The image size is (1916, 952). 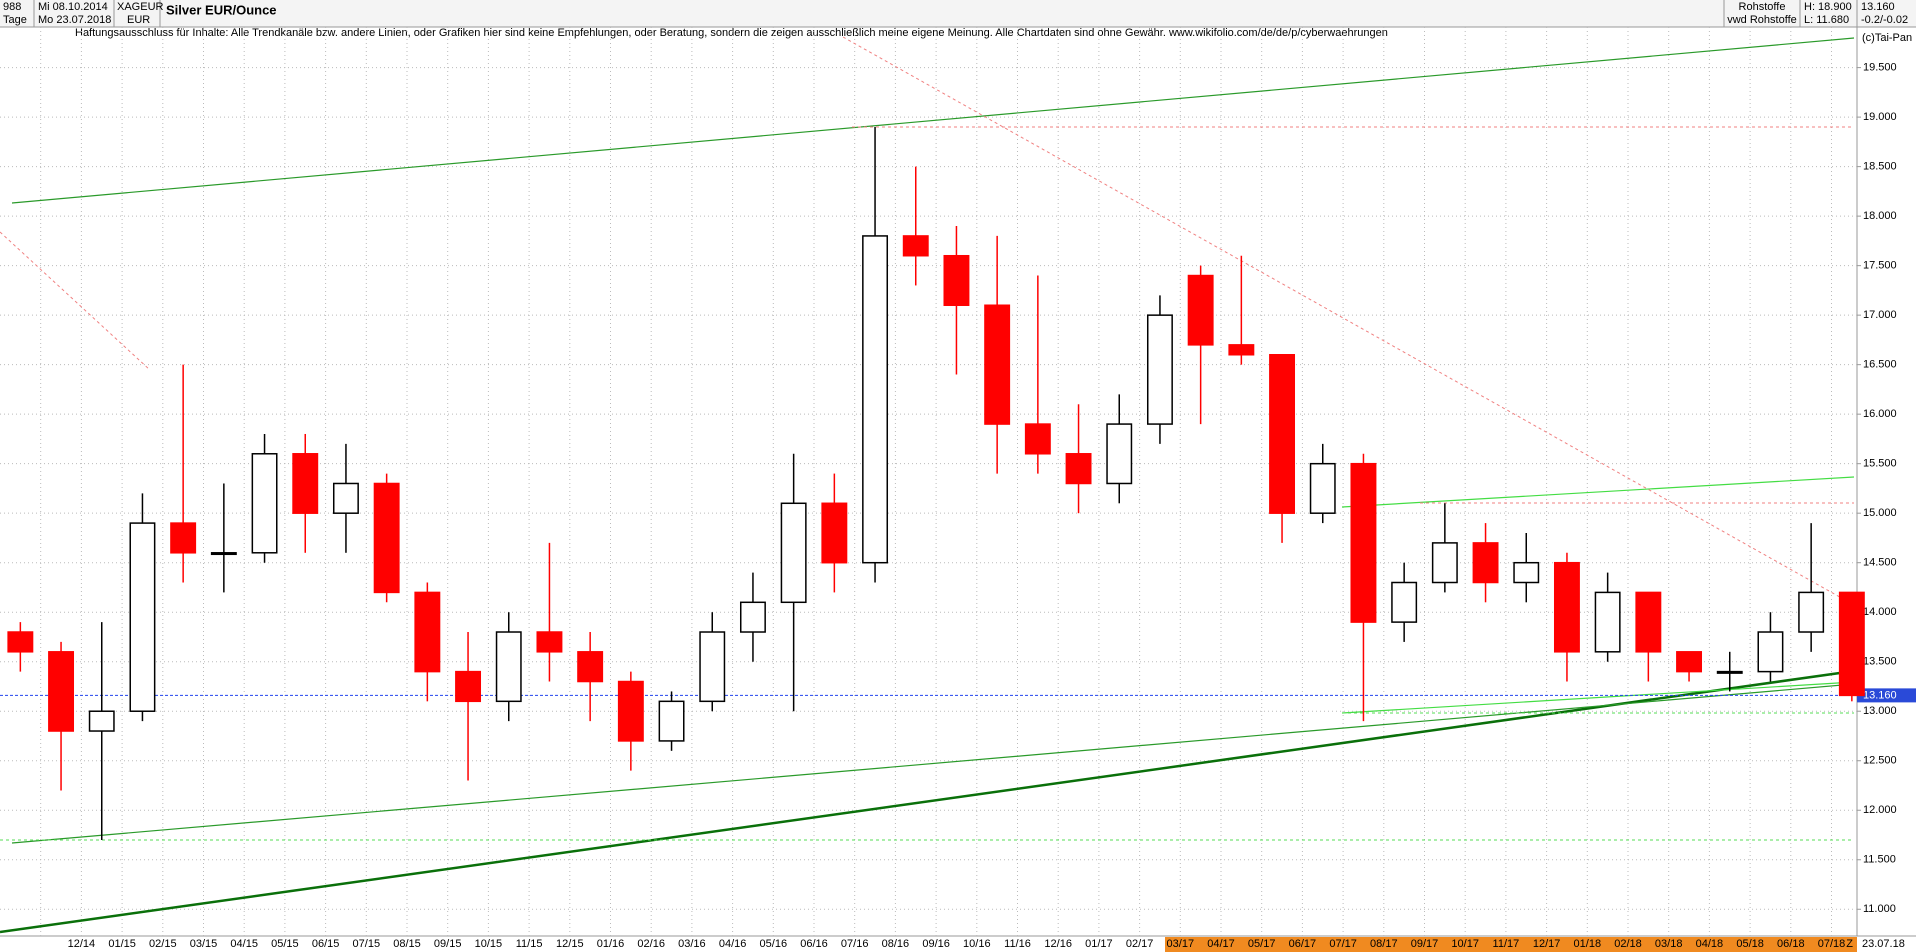 I want to click on x-tick-label: 06/16, so click(x=814, y=944).